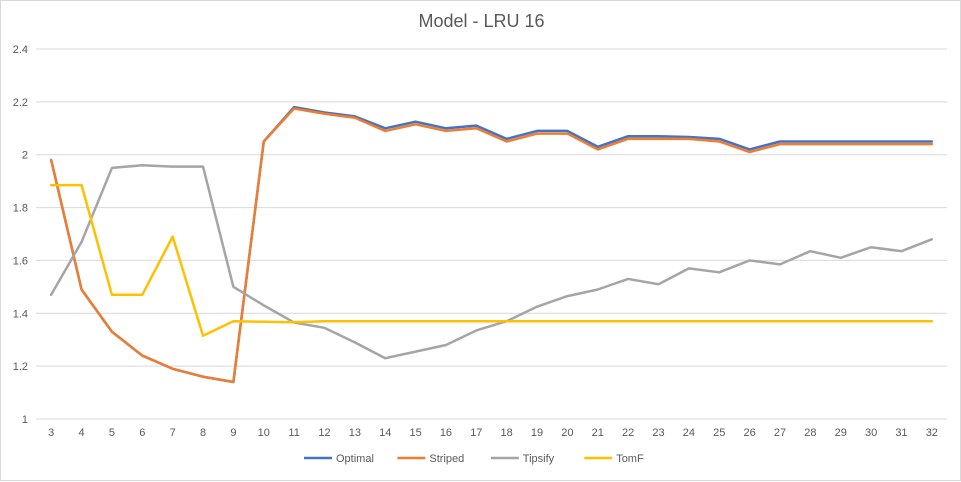 Image resolution: width=961 pixels, height=482 pixels. I want to click on y-tick-label: 1.8, so click(20, 209).